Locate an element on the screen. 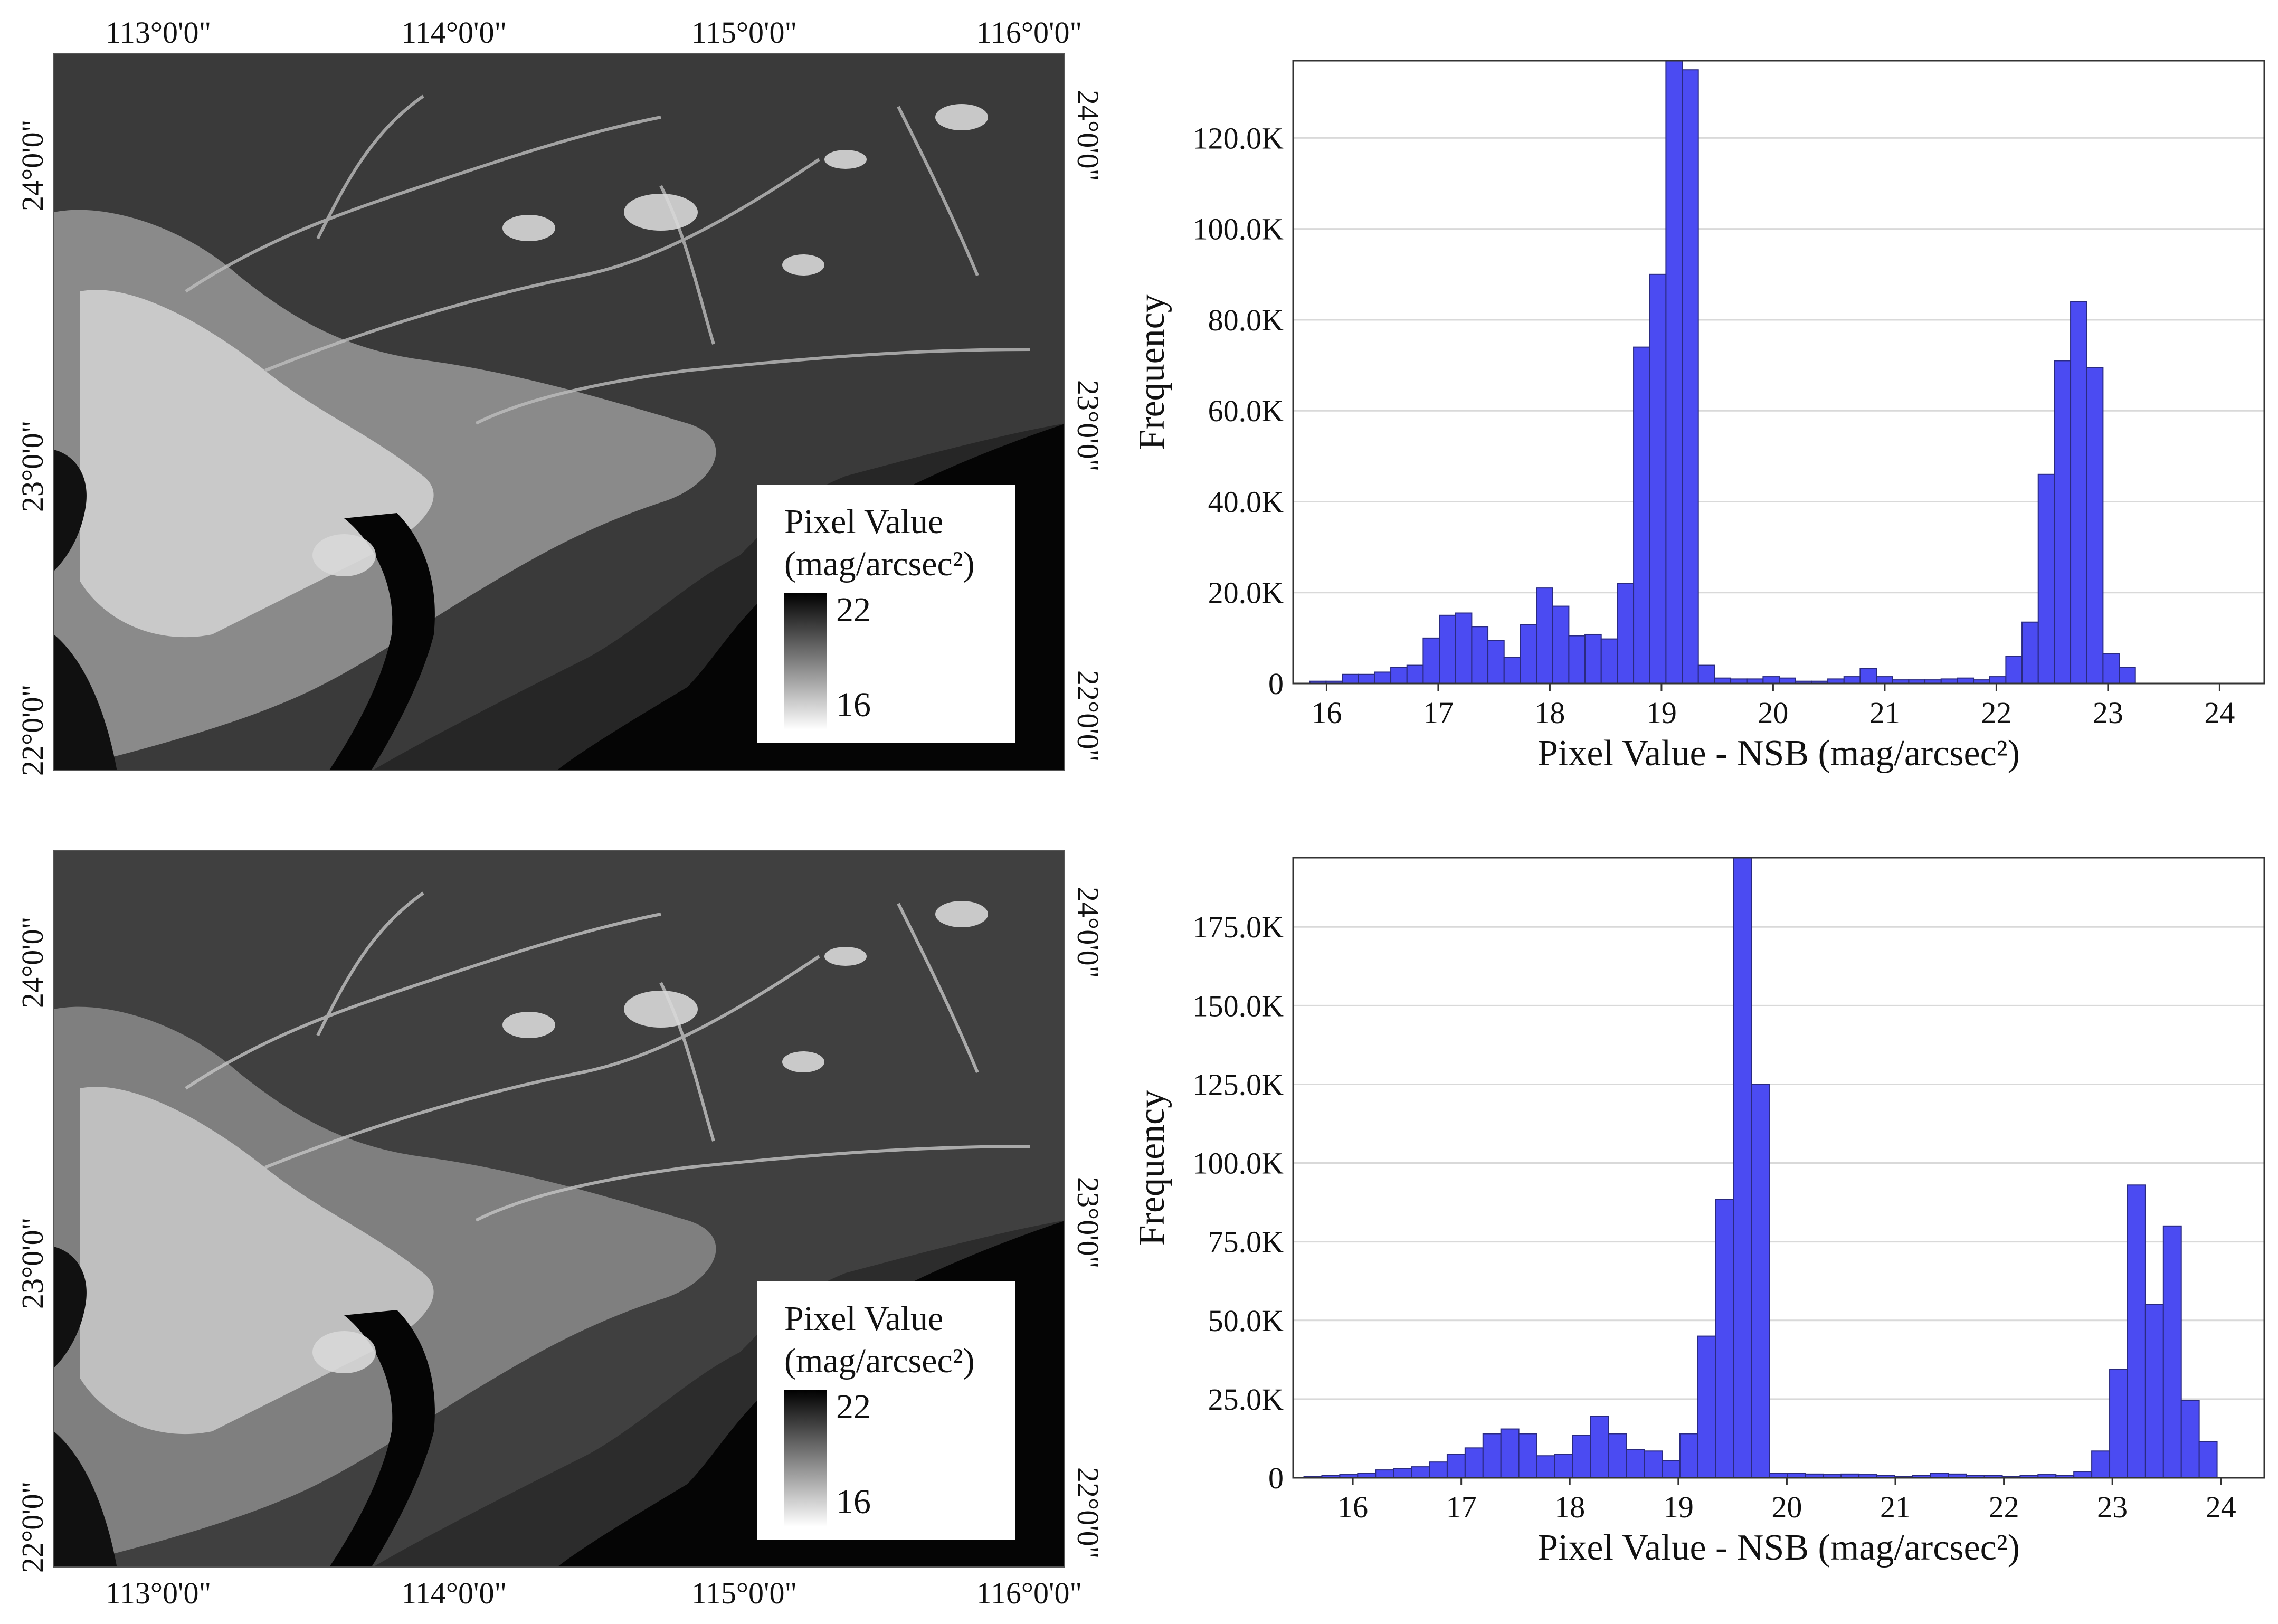 The width and height of the screenshot is (2278, 1624). legend-title-line2: (mag/arcsec²) is located at coordinates (879, 1361).